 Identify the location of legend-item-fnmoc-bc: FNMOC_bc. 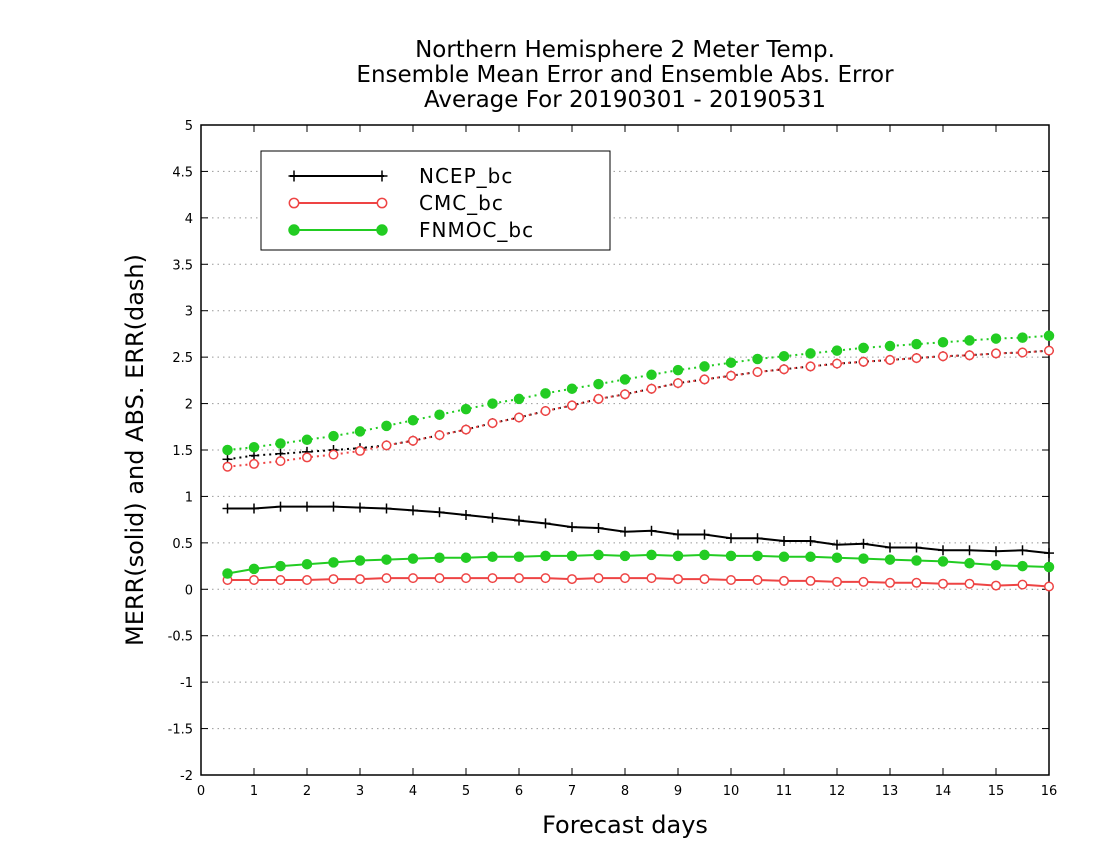
(410, 230).